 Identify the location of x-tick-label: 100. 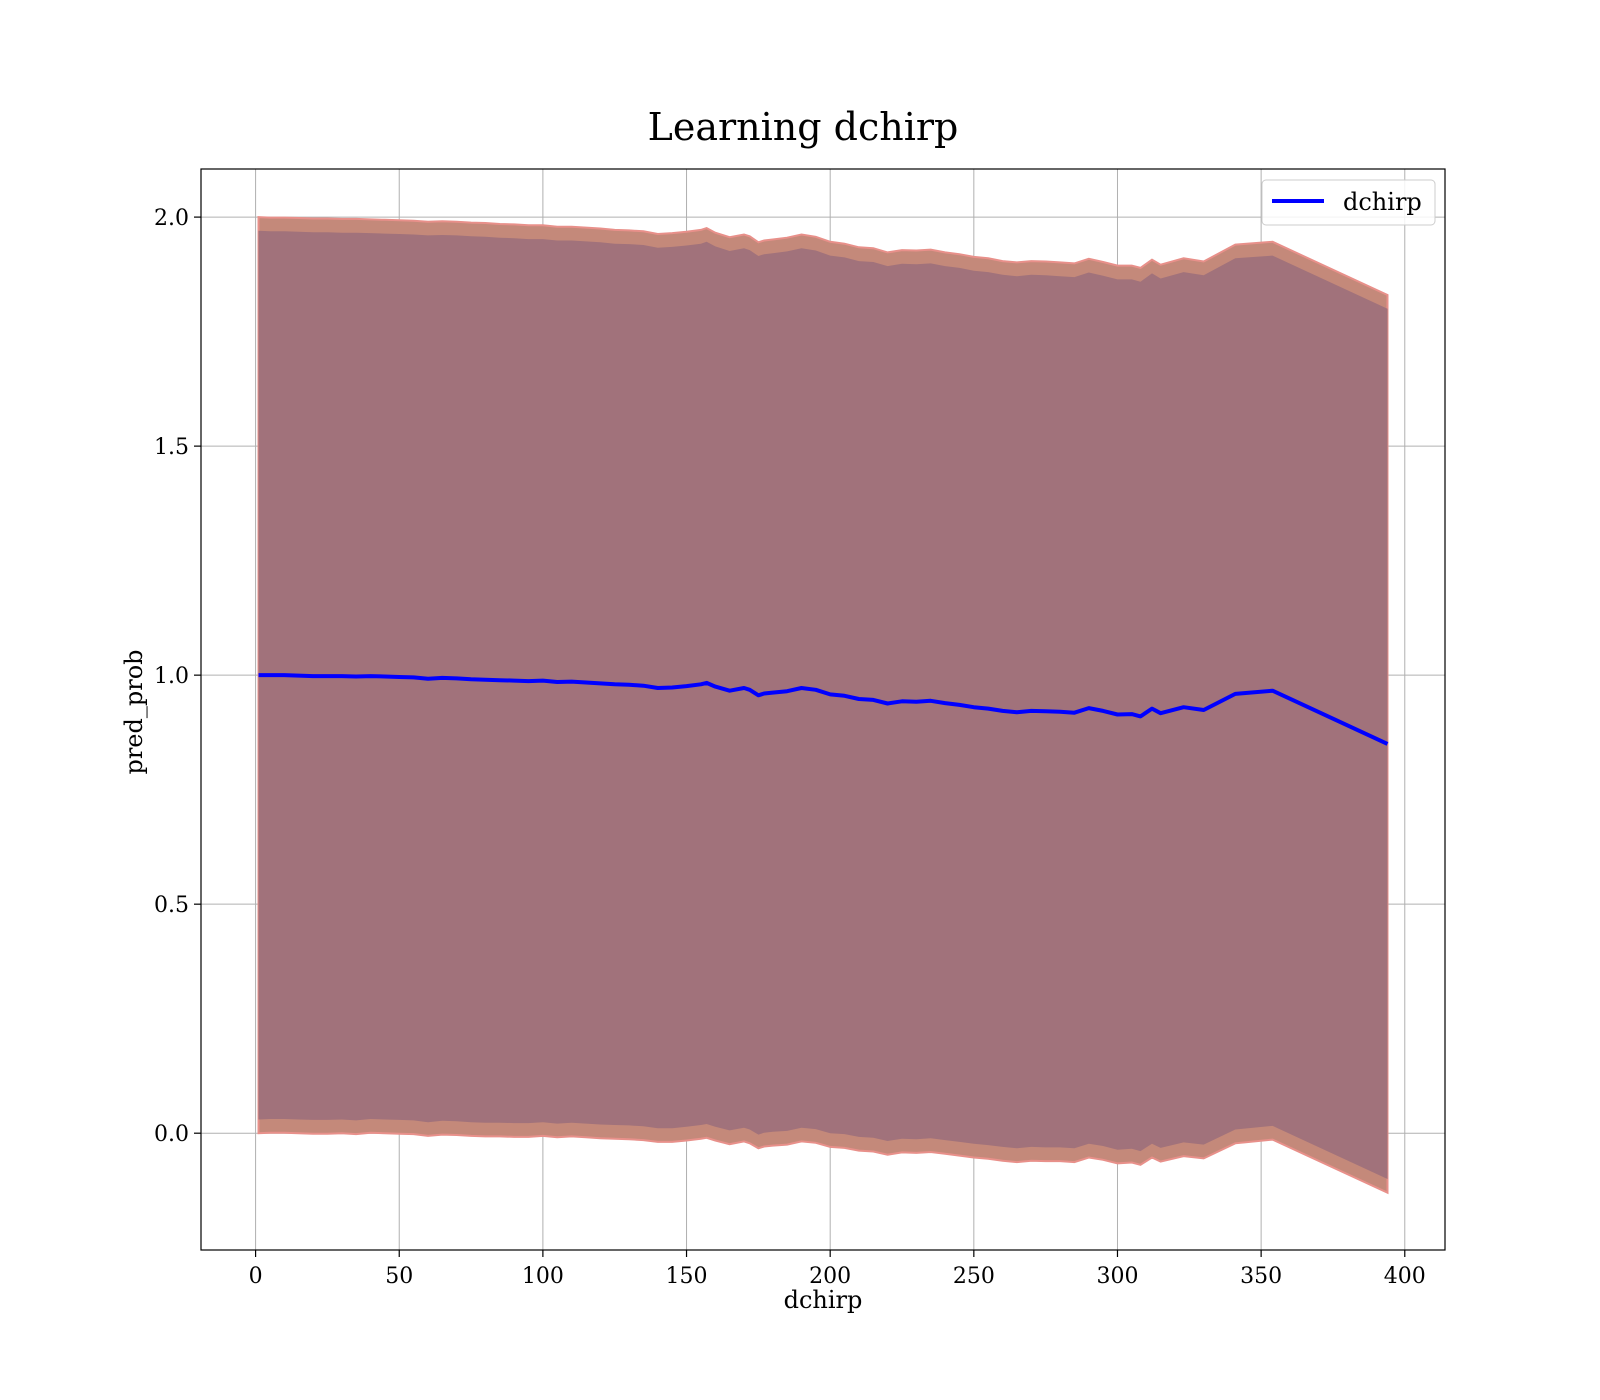
(543, 1276).